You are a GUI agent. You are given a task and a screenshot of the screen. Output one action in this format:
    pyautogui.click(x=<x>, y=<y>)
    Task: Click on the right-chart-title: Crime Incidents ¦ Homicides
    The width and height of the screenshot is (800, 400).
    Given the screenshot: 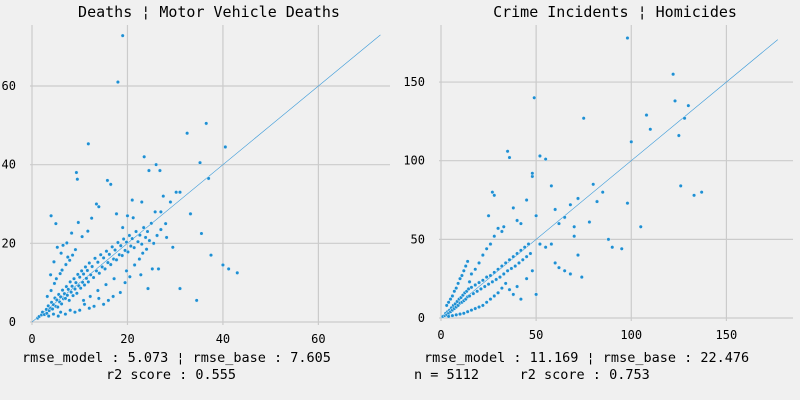 What is the action you would take?
    pyautogui.click(x=615, y=12)
    